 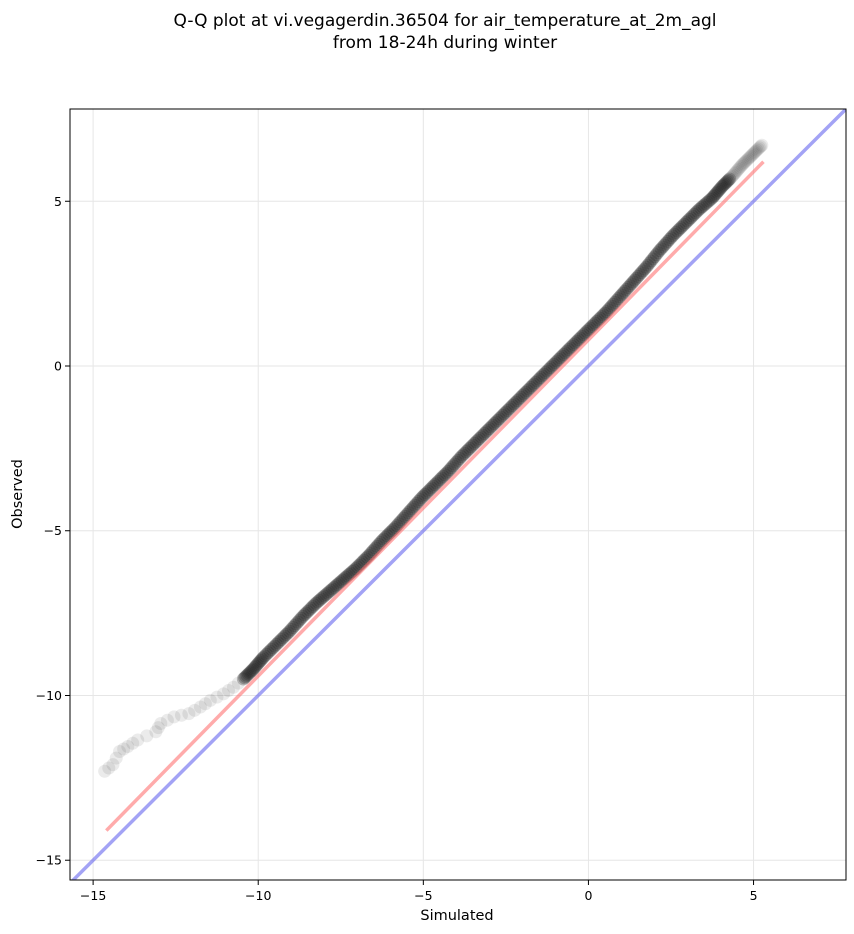 I want to click on y-tick-label: 0, so click(x=58, y=366).